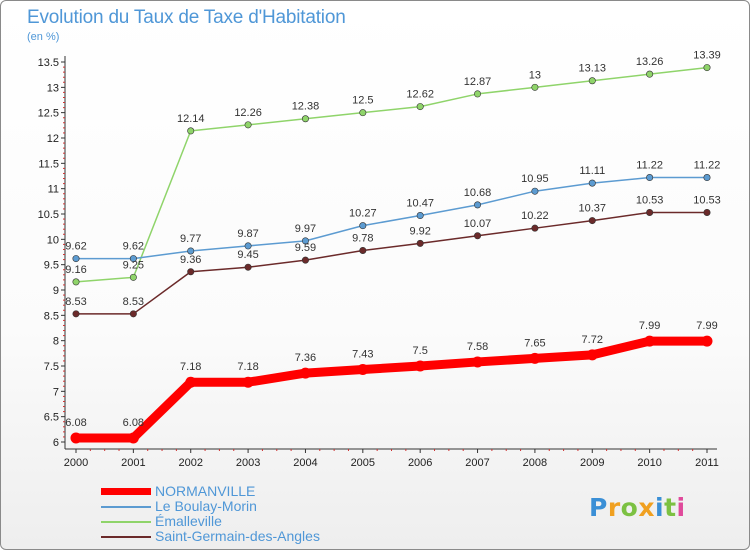 This screenshot has width=750, height=550. I want to click on data-label-normanville: 7.36, so click(305, 358).